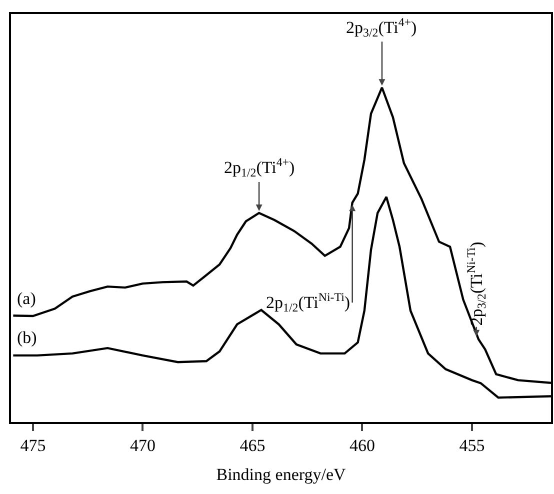 This screenshot has width=554, height=494. Describe the element at coordinates (33, 446) in the screenshot. I see `x-tick-label: 475` at that location.